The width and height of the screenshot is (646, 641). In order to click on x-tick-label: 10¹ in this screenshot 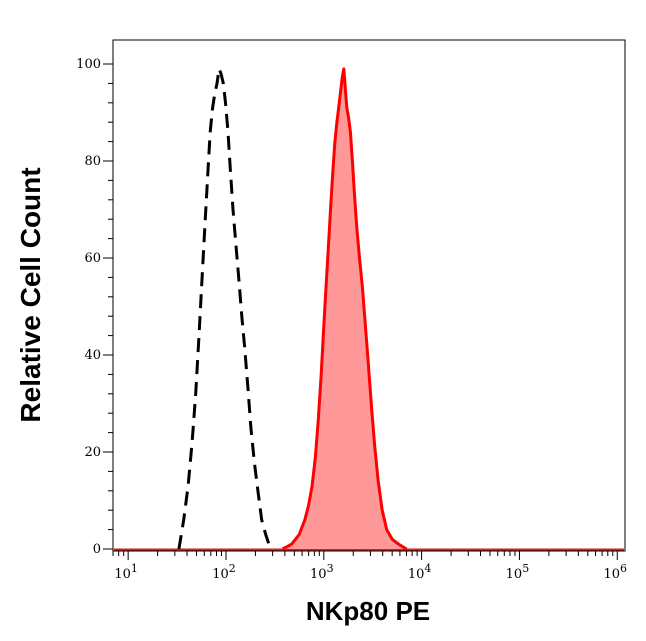, I will do `click(126, 572)`.